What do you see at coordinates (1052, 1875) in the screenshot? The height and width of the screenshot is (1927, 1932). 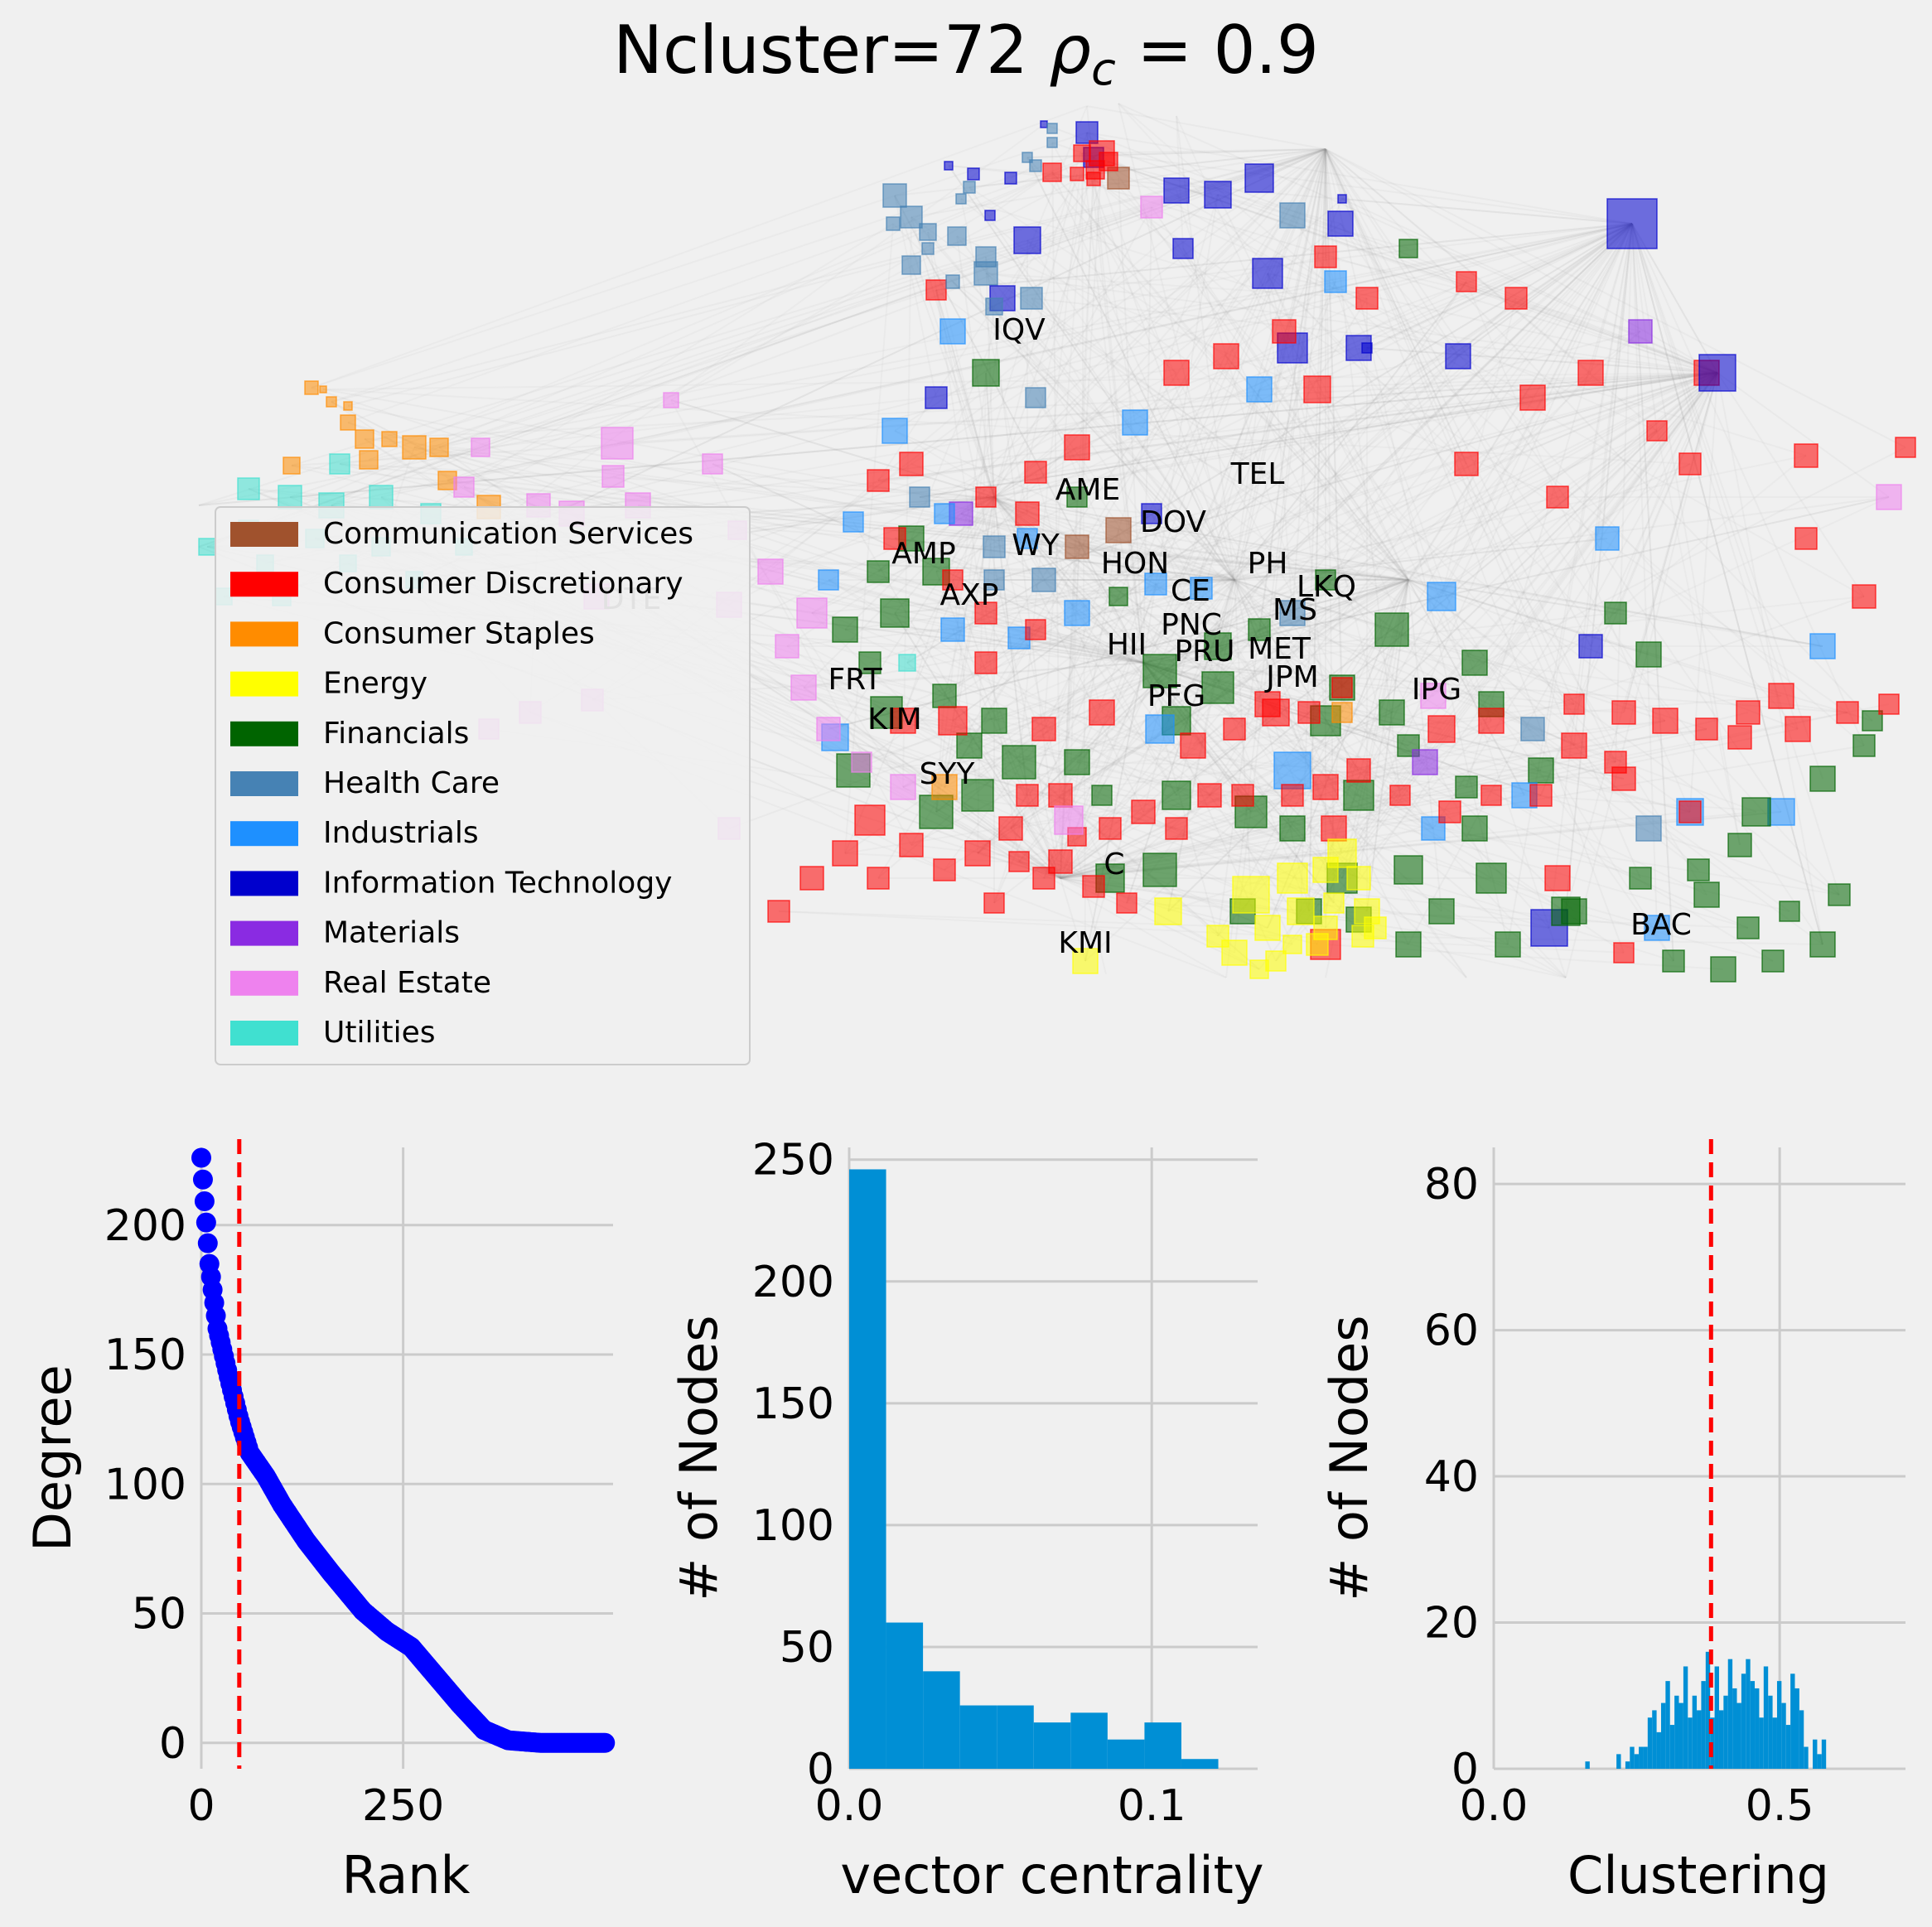 I see `axis-label: vector centrality` at bounding box center [1052, 1875].